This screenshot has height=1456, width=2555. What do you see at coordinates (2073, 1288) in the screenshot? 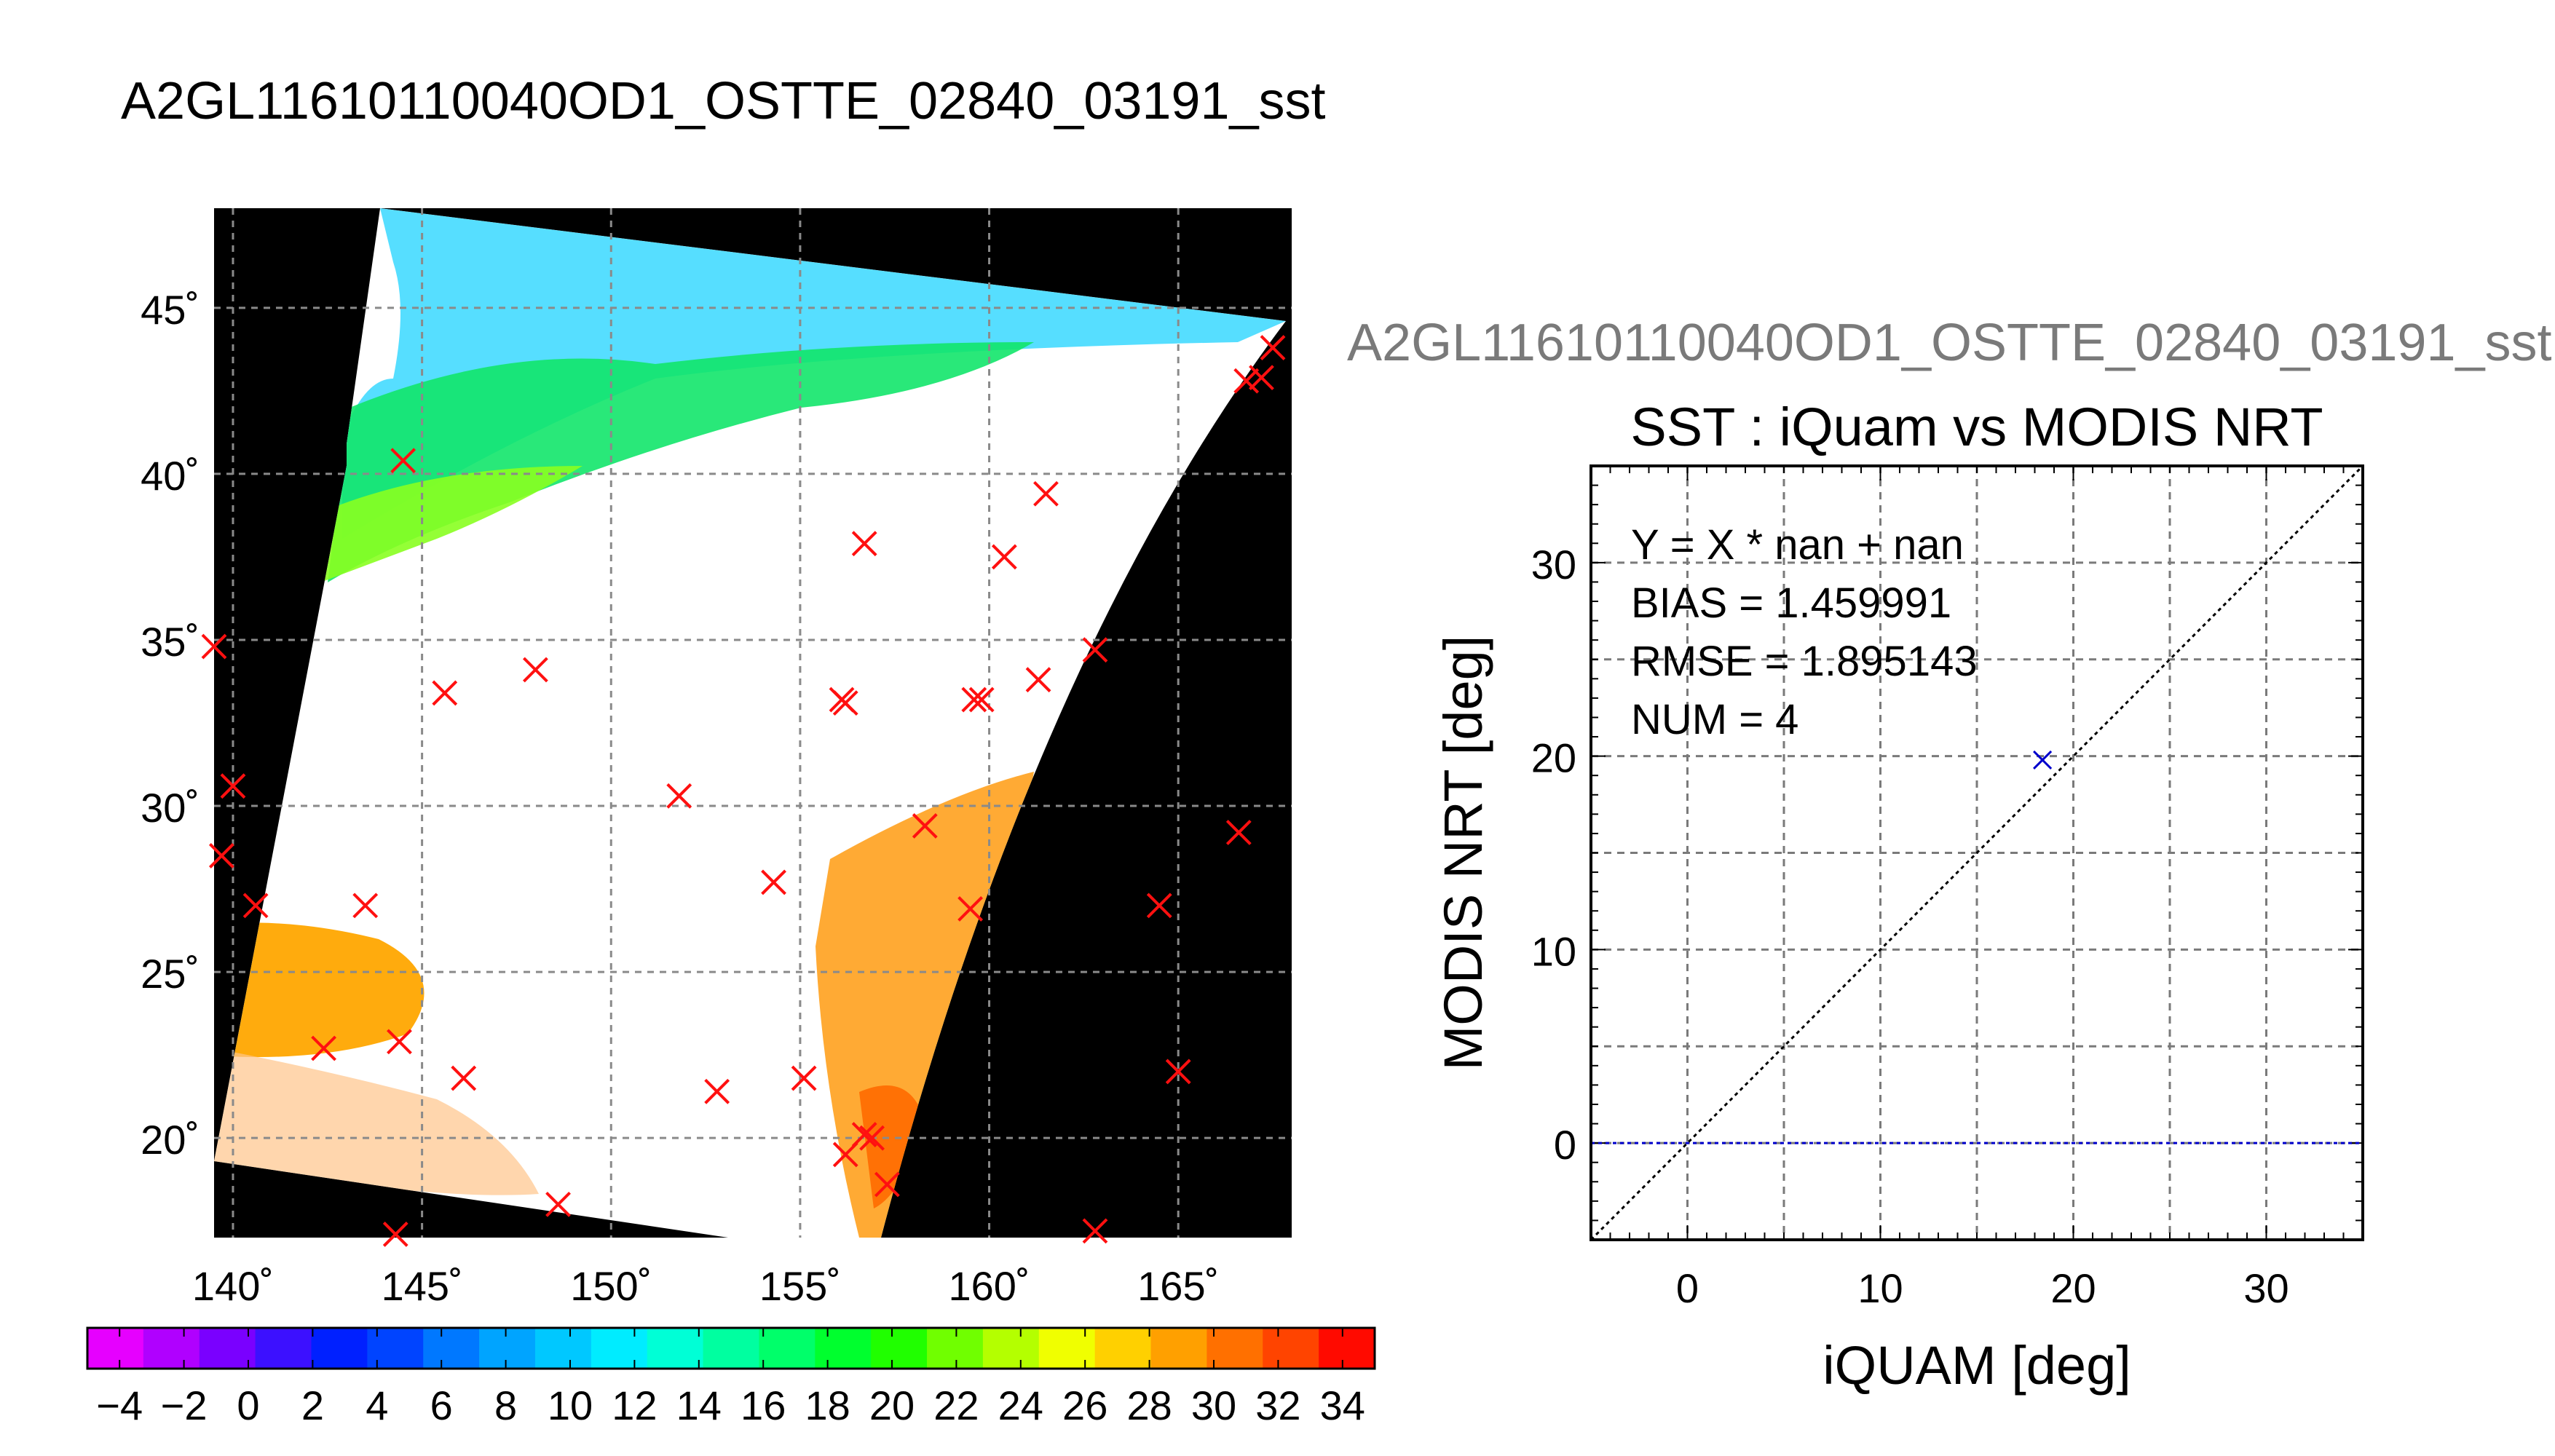
I see `scatter-x-tick-label: 20` at bounding box center [2073, 1288].